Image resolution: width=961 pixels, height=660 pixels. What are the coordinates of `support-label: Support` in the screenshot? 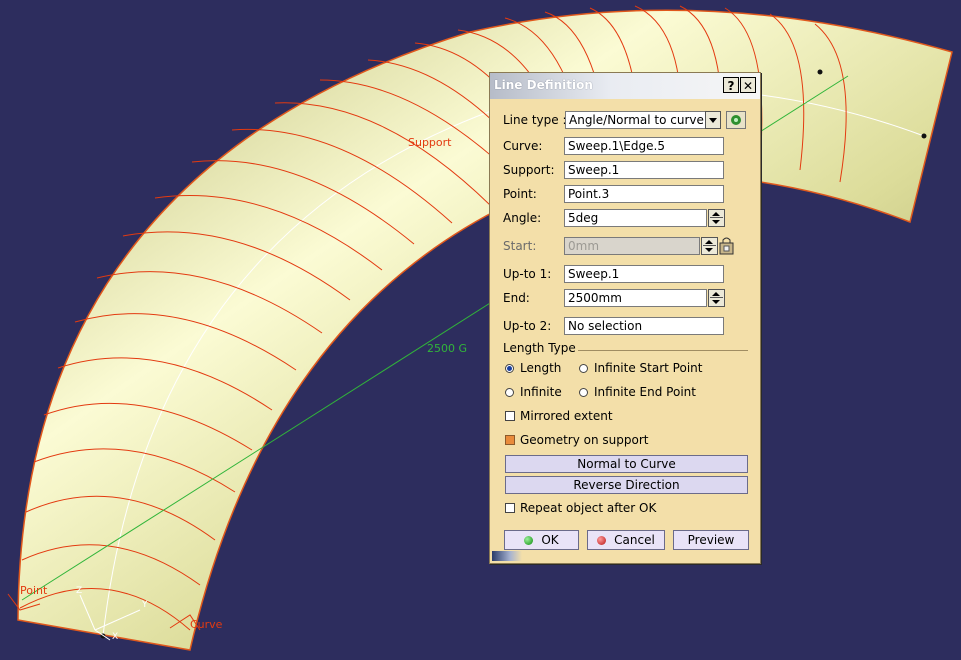 It's located at (430, 142).